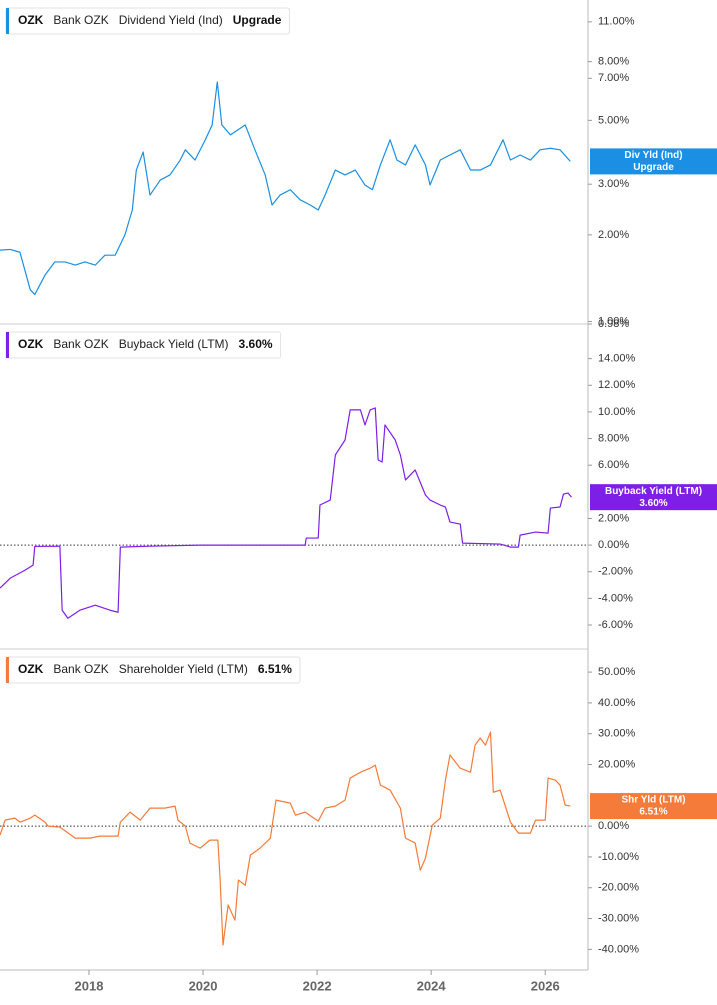 This screenshot has height=1005, width=717. I want to click on y-tick-label: 0.98%, so click(613, 324).